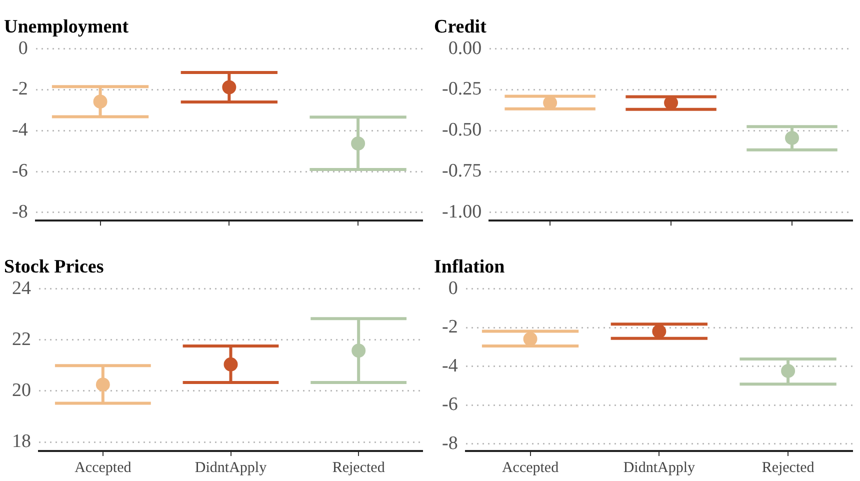  Describe the element at coordinates (54, 267) in the screenshot. I see `chart-title: Stock Prices` at that location.